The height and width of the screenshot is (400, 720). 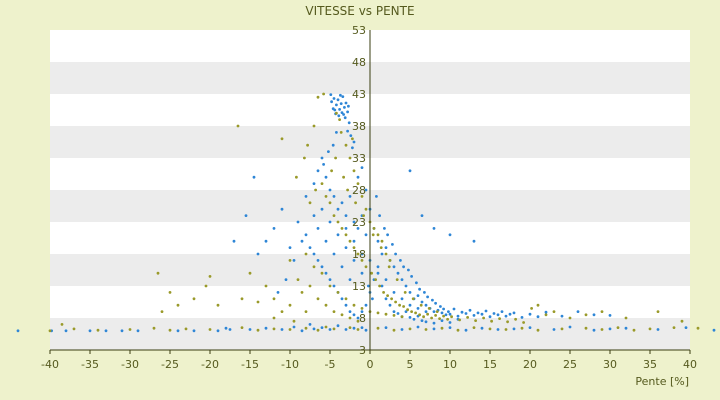 What do you see at coordinates (330, 364) in the screenshot?
I see `x-tick-label: -5` at bounding box center [330, 364].